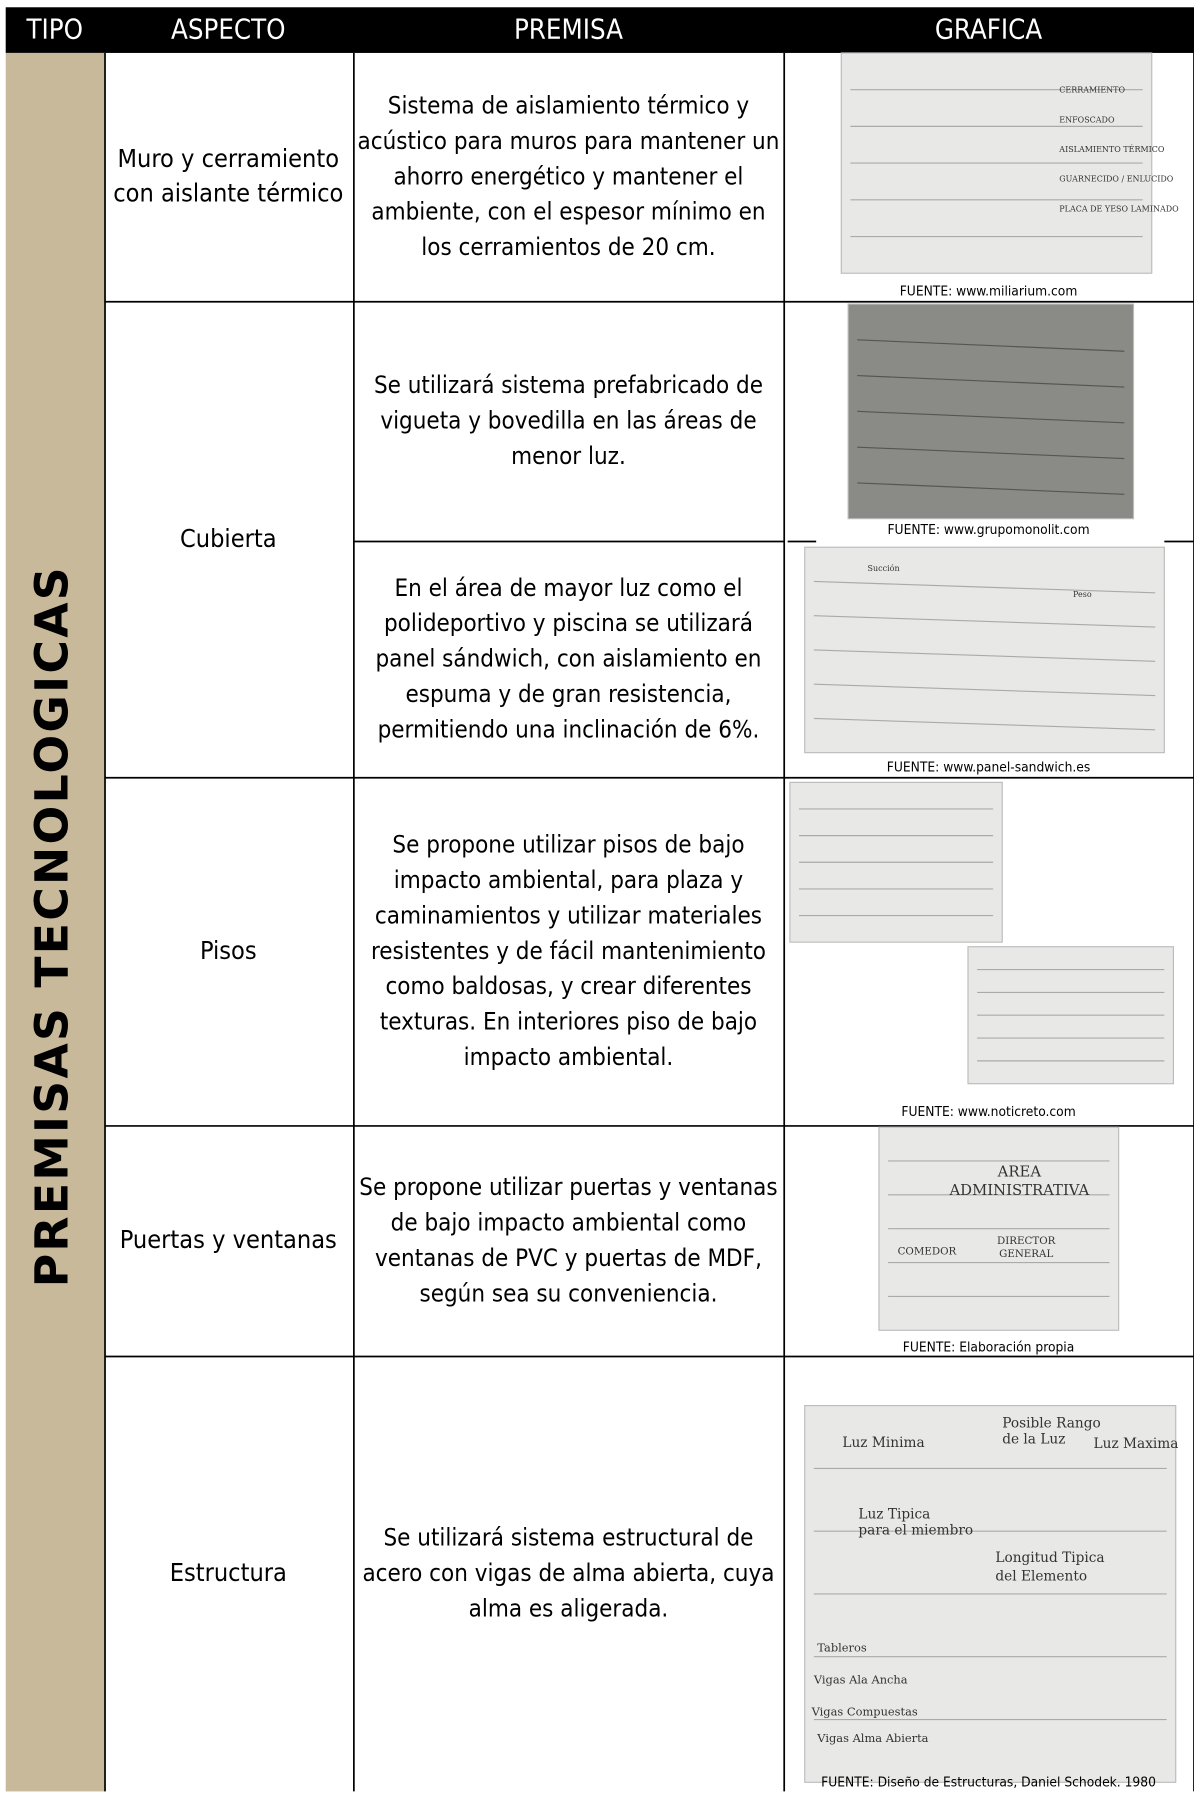 The height and width of the screenshot is (1797, 1194). Describe the element at coordinates (988, 1112) in the screenshot. I see `source: FUENTE: www.noticreto.com` at that location.